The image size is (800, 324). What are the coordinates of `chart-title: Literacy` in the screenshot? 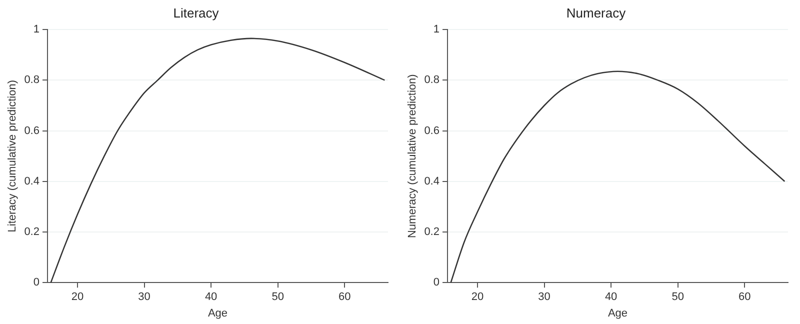 It's located at (196, 12).